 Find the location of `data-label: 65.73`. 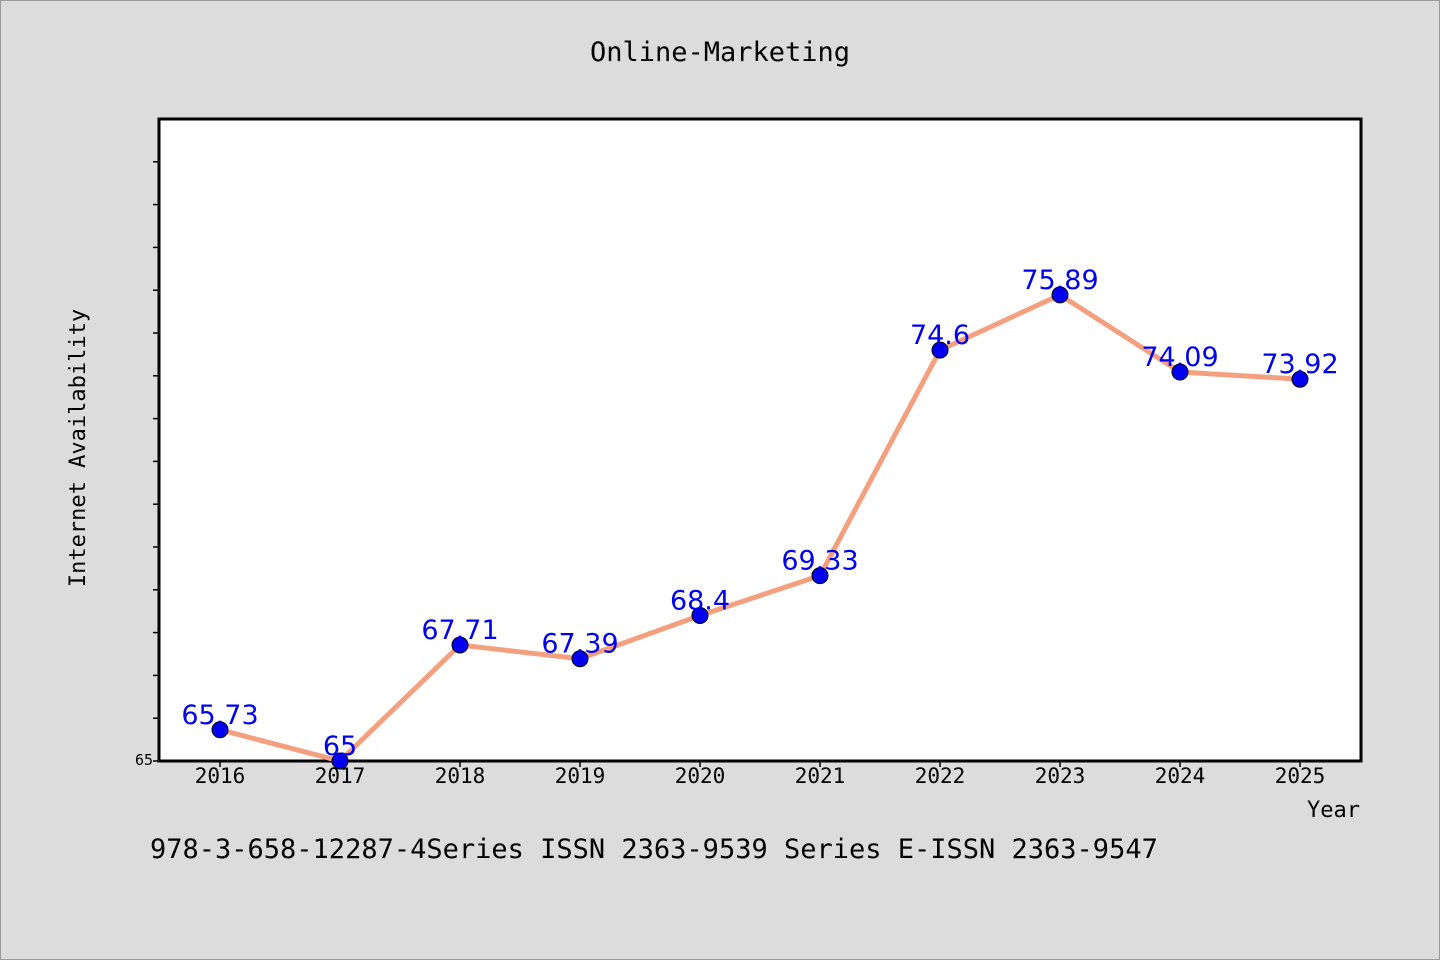

data-label: 65.73 is located at coordinates (219, 715).